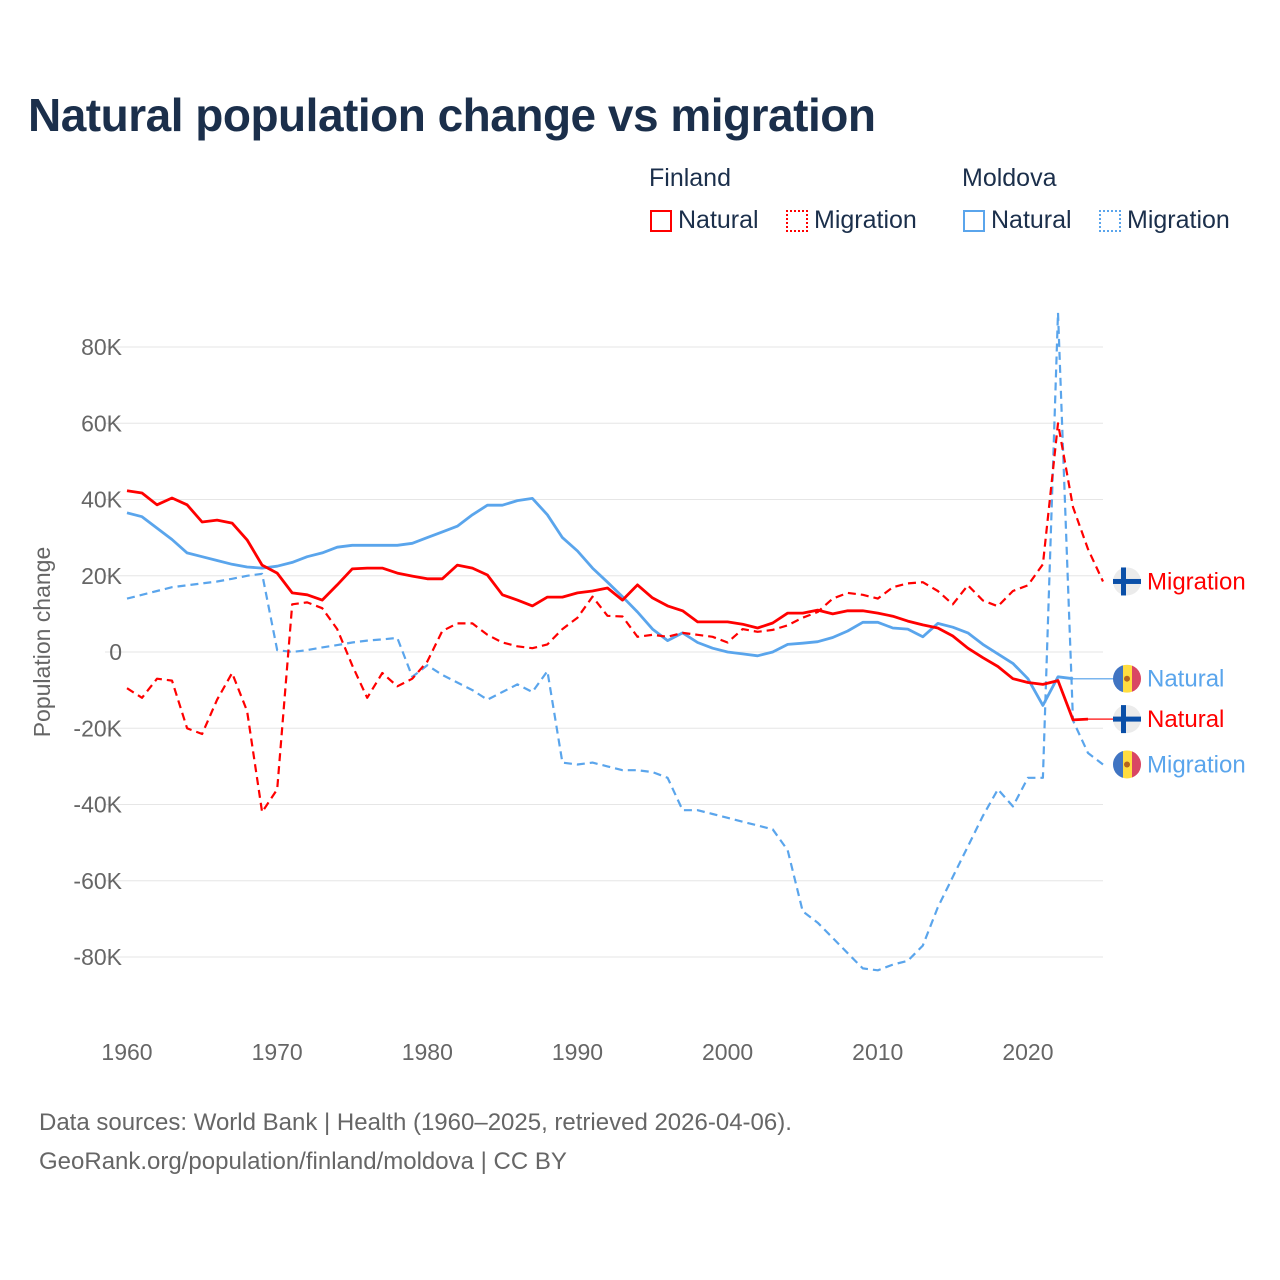 The image size is (1280, 1280). I want to click on legend-finland-natural: Natural, so click(704, 220).